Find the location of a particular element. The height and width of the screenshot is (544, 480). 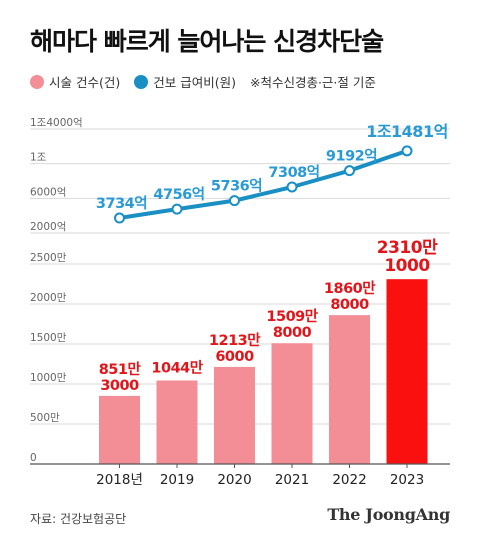

legend-swatch-procedures is located at coordinates (37, 81).